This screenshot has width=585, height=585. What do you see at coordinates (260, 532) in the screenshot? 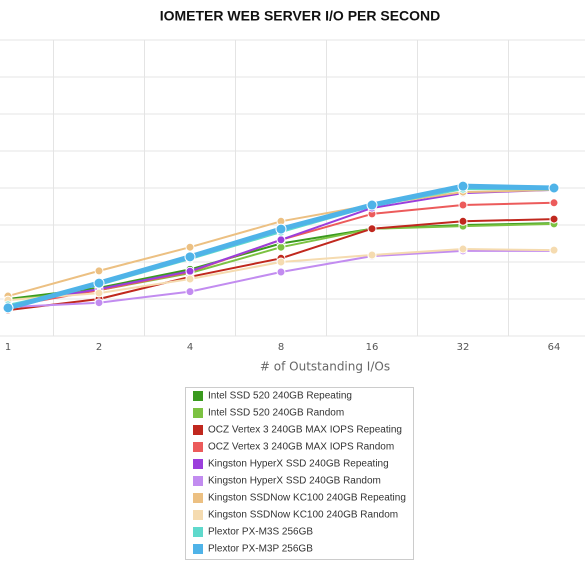
I see `legend-label: Plextor PX-M3S 256GB` at bounding box center [260, 532].